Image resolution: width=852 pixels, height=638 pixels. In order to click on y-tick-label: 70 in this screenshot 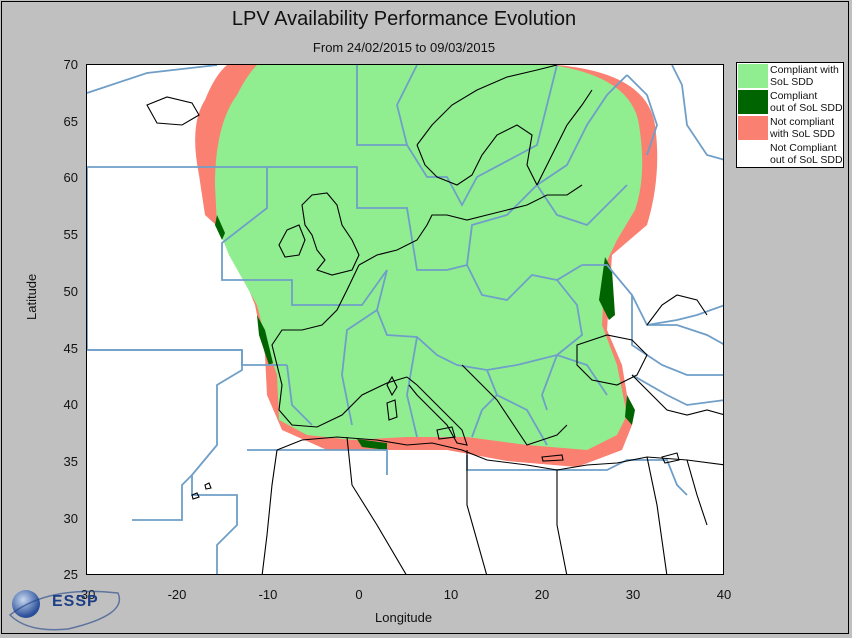, I will do `click(70, 64)`.